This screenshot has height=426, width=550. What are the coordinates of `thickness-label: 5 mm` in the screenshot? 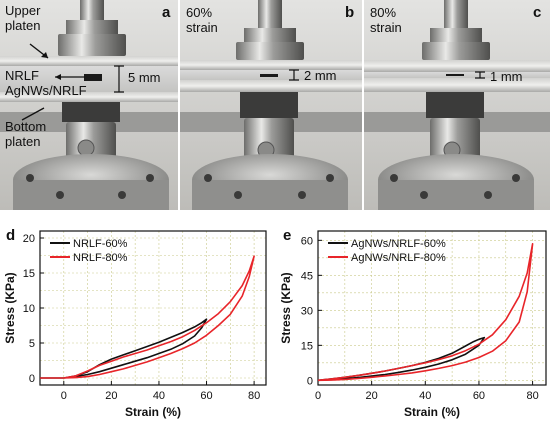 It's located at (144, 77).